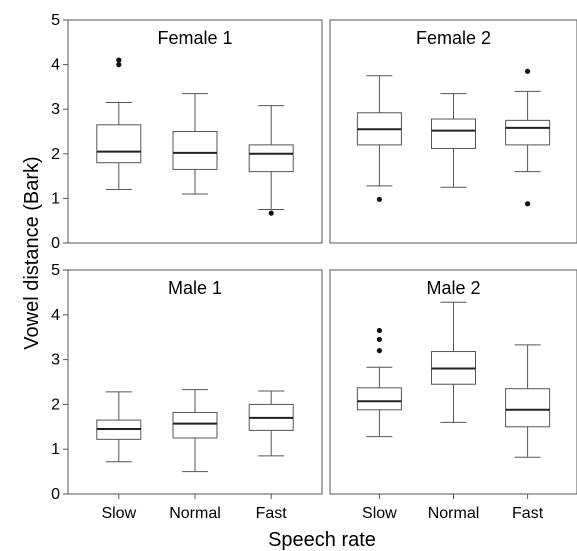 Image resolution: width=577 pixels, height=551 pixels. What do you see at coordinates (322, 540) in the screenshot?
I see `x-axis-title: Speech rate` at bounding box center [322, 540].